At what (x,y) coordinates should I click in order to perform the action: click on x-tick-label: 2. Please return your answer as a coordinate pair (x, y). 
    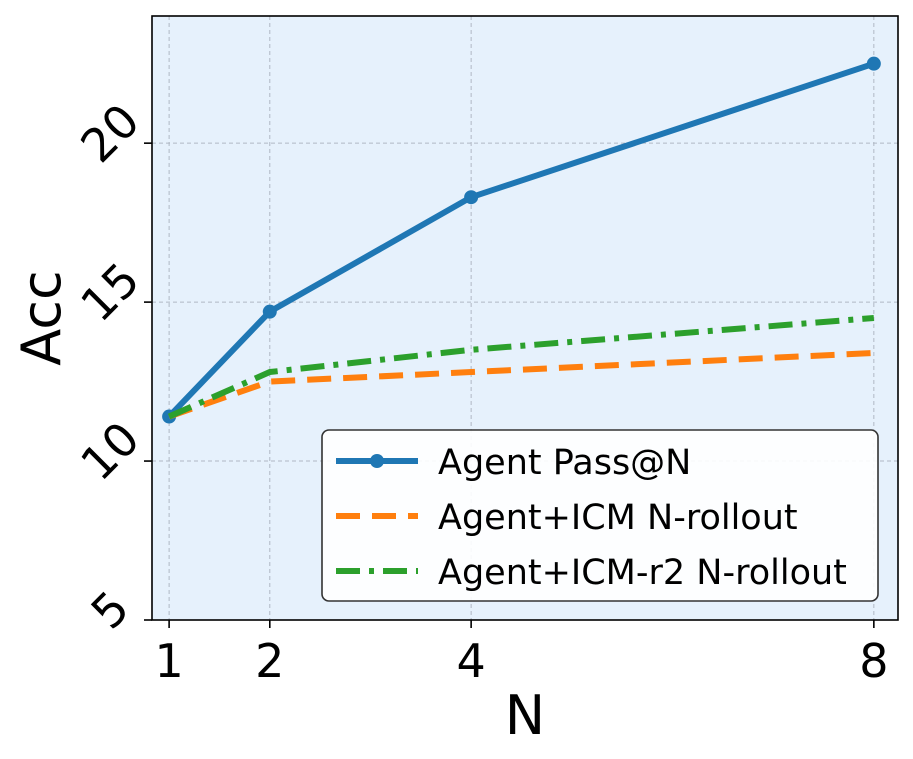
    Looking at the image, I should click on (269, 661).